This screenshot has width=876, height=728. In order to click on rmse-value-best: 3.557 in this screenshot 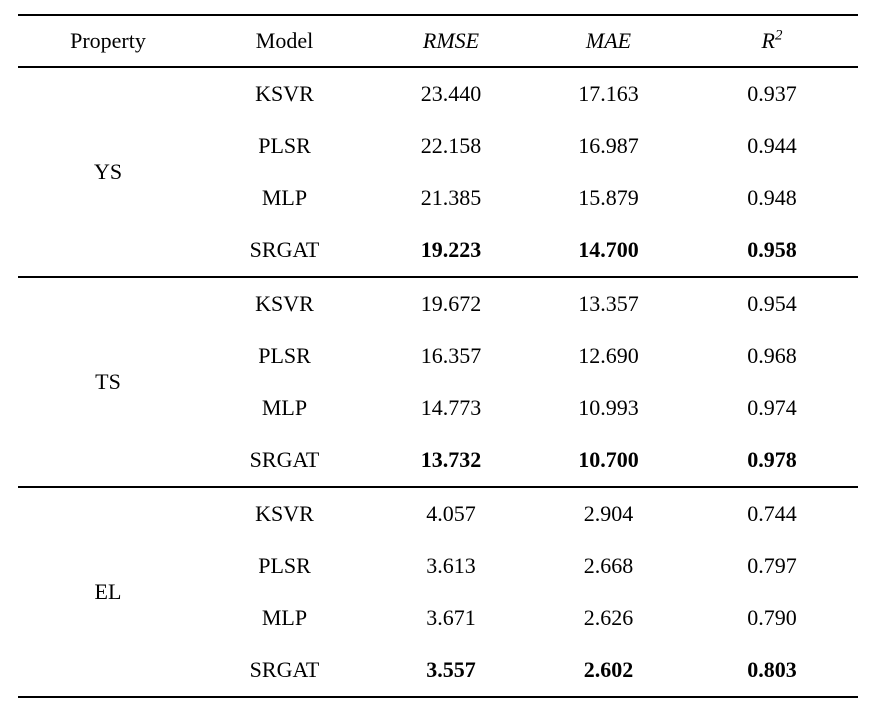, I will do `click(451, 669)`.